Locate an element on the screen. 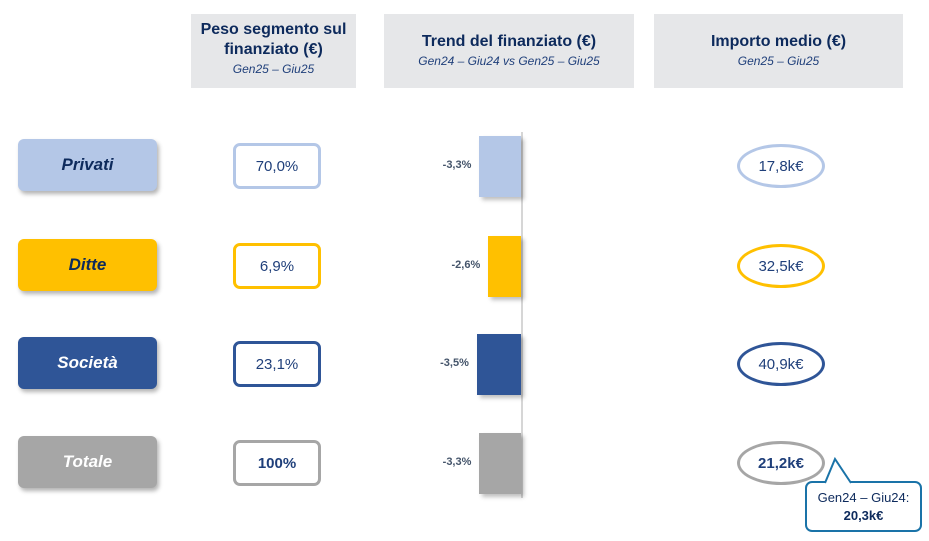 The image size is (929, 541). header-title: Trend del finanziato (€) is located at coordinates (509, 41).